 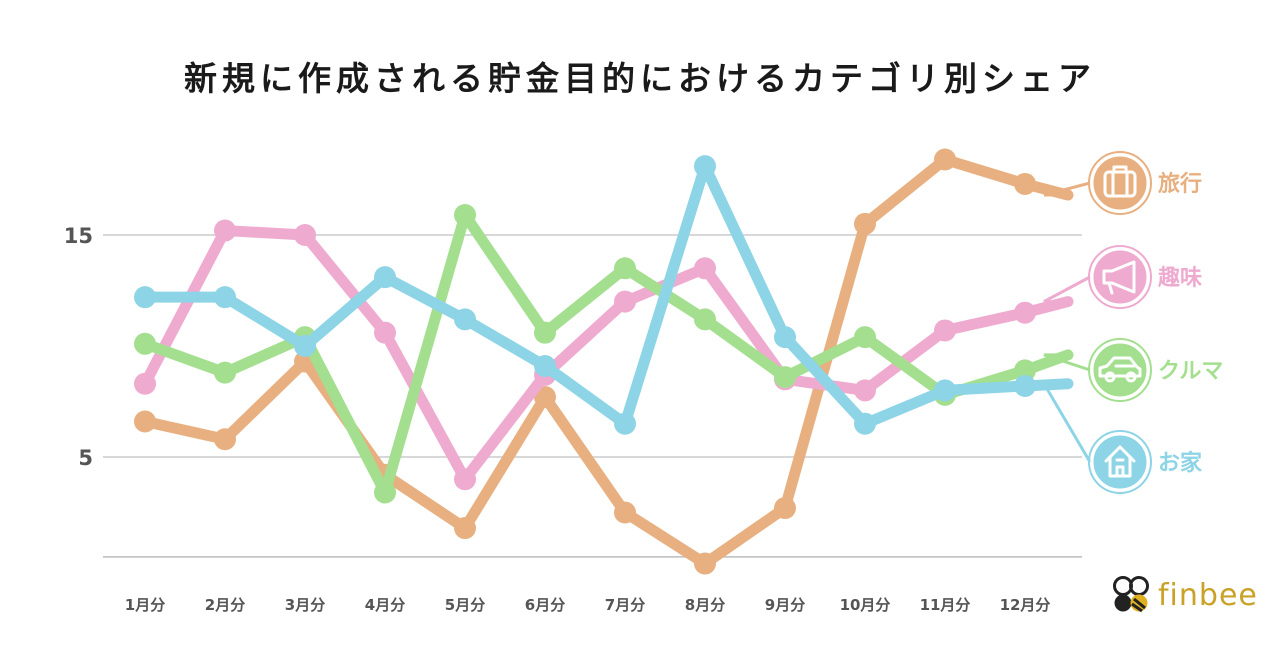 I want to click on suitcase-icon, so click(x=1120, y=181).